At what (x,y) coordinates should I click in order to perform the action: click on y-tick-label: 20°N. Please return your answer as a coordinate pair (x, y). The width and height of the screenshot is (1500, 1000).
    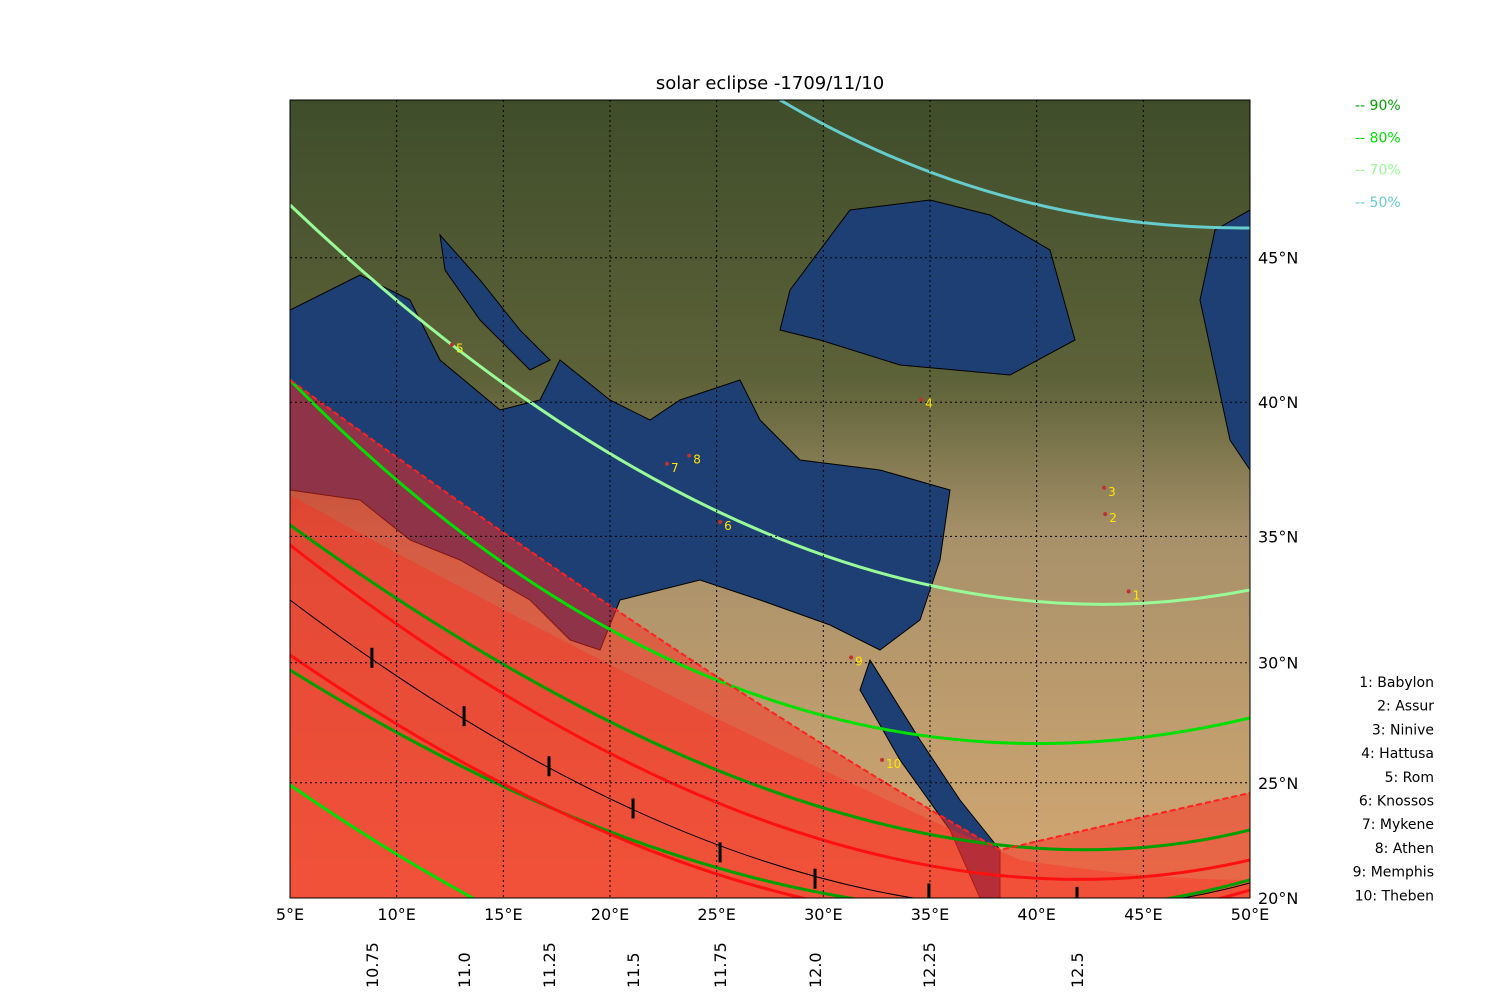
    Looking at the image, I should click on (1278, 898).